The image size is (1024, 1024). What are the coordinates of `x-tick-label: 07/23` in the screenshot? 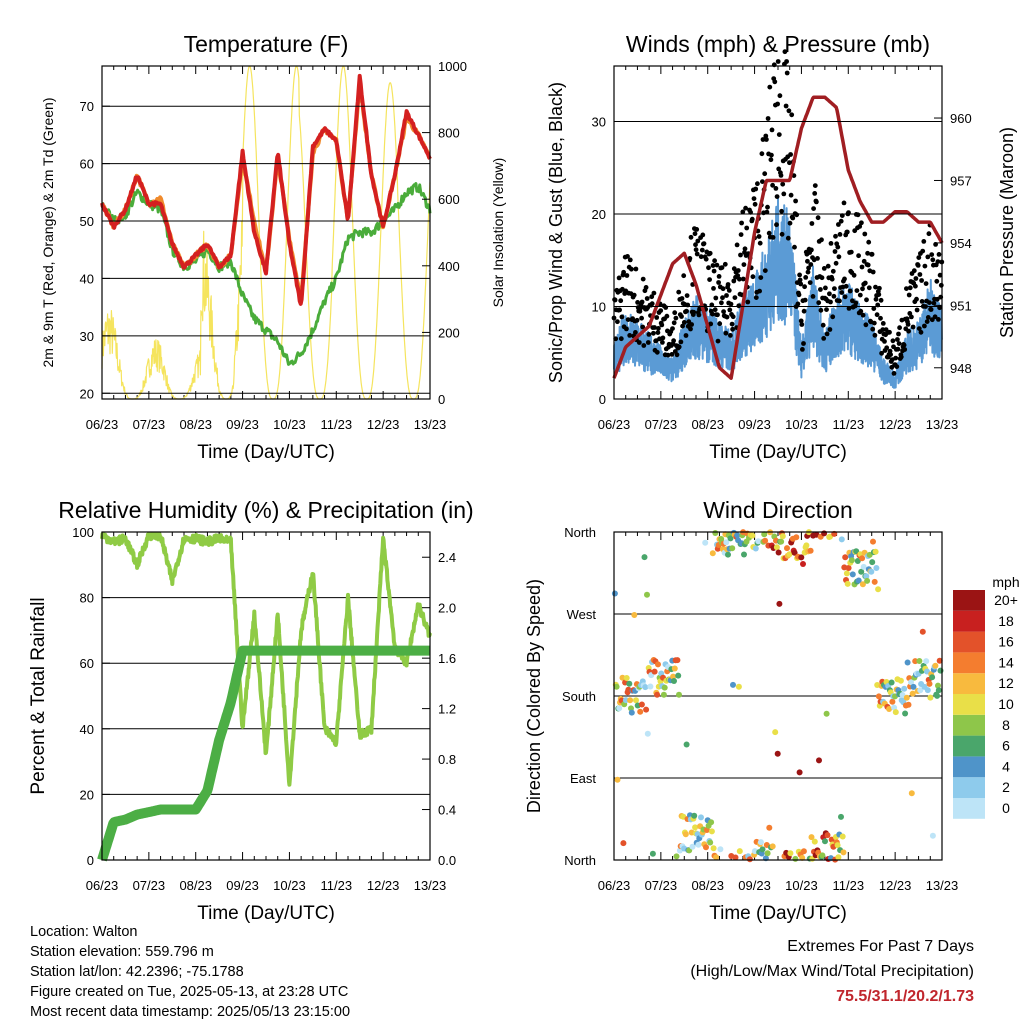 It's located at (661, 885).